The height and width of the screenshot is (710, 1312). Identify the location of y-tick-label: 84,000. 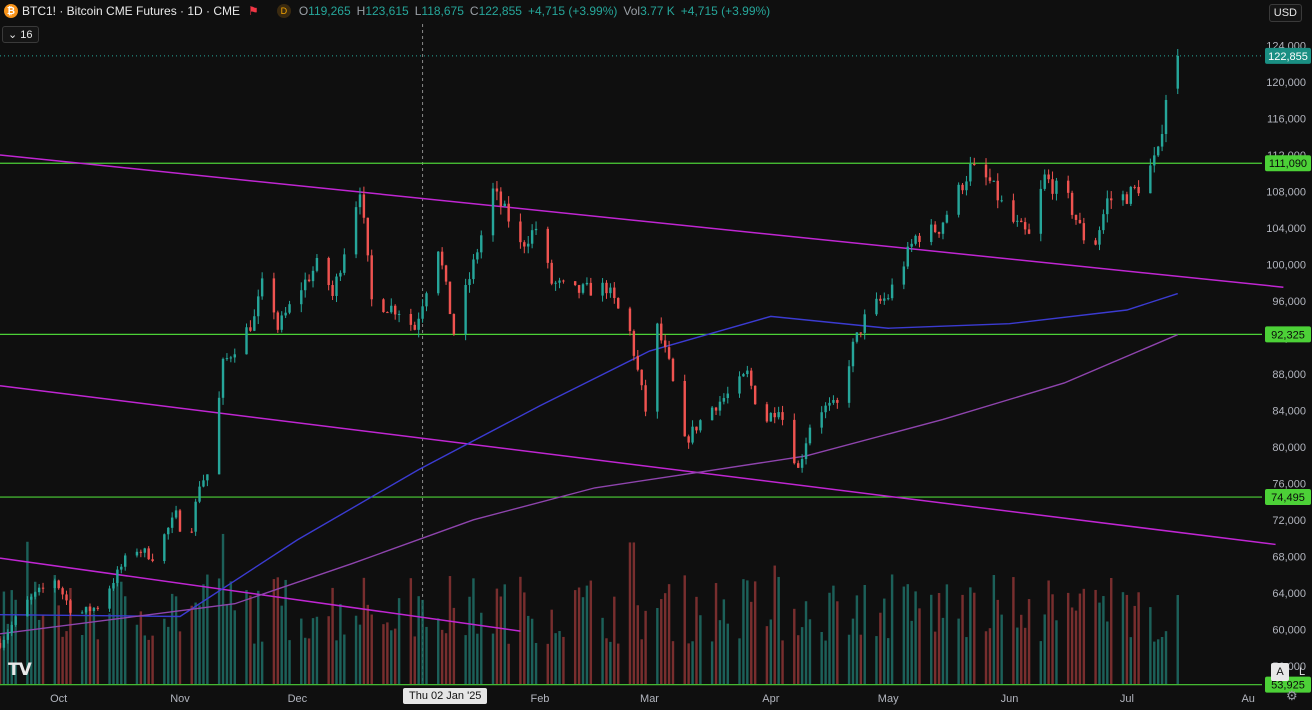
(1289, 411).